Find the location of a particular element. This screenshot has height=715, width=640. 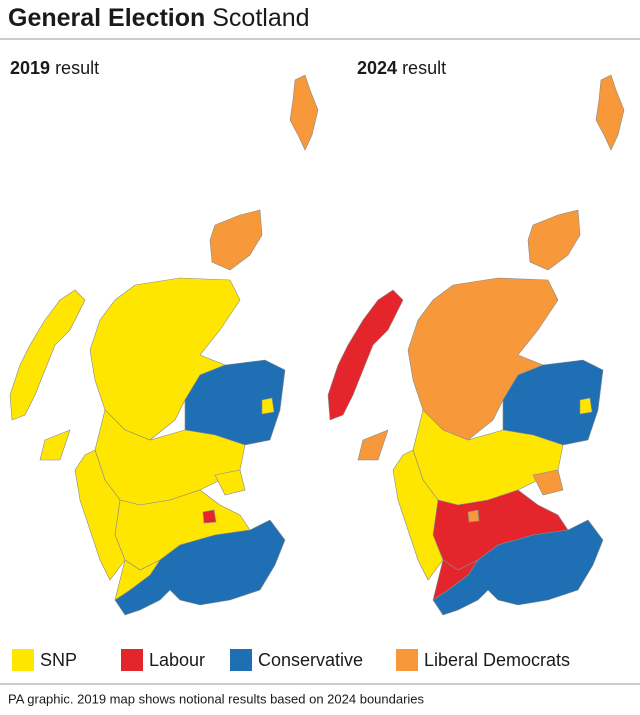

edinburgh-west is located at coordinates (473, 516).